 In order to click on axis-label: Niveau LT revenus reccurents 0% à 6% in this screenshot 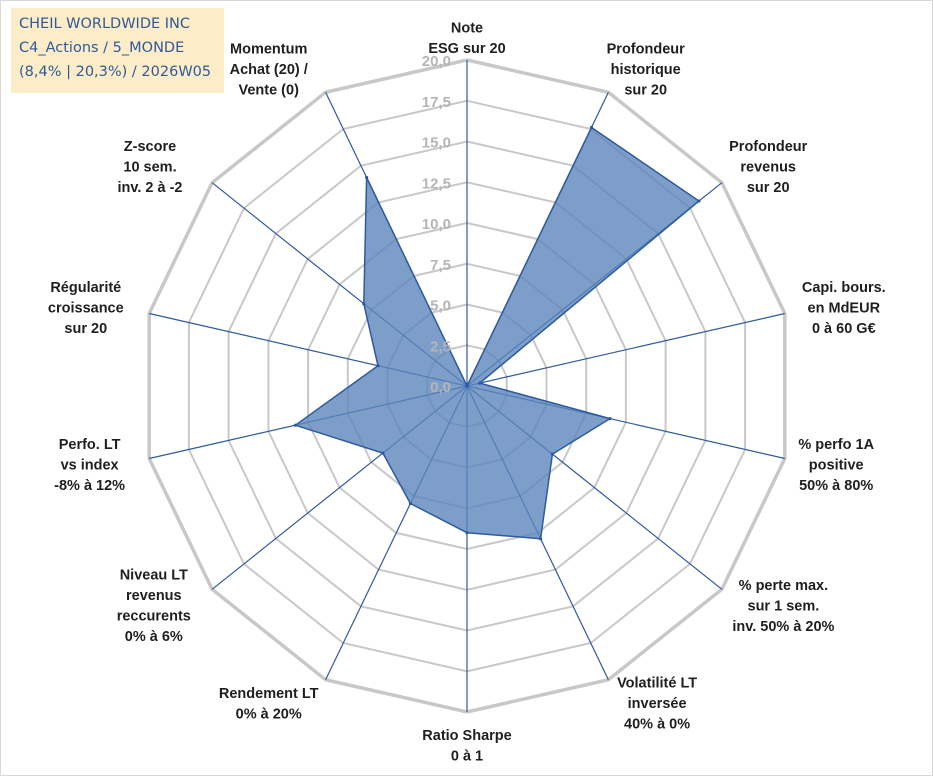, I will do `click(154, 607)`.